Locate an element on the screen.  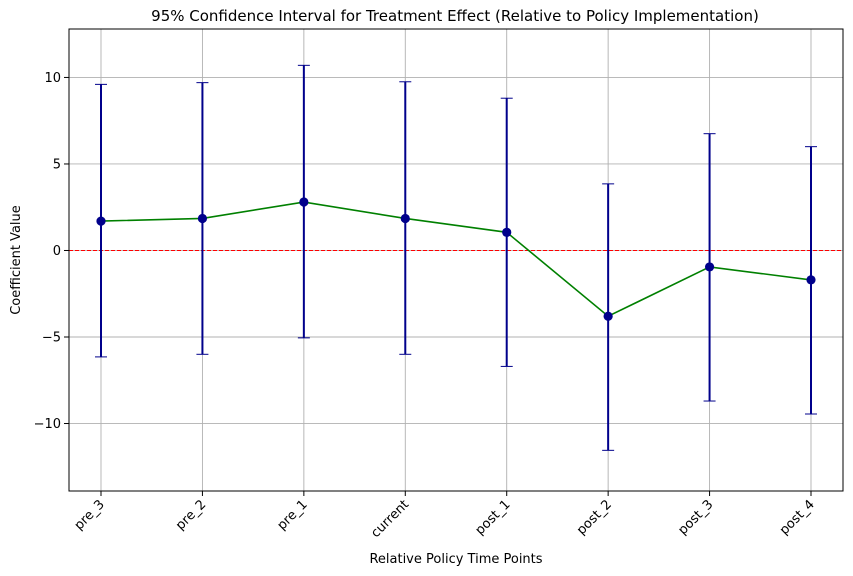
y-tick-label: 5 is located at coordinates (57, 164).